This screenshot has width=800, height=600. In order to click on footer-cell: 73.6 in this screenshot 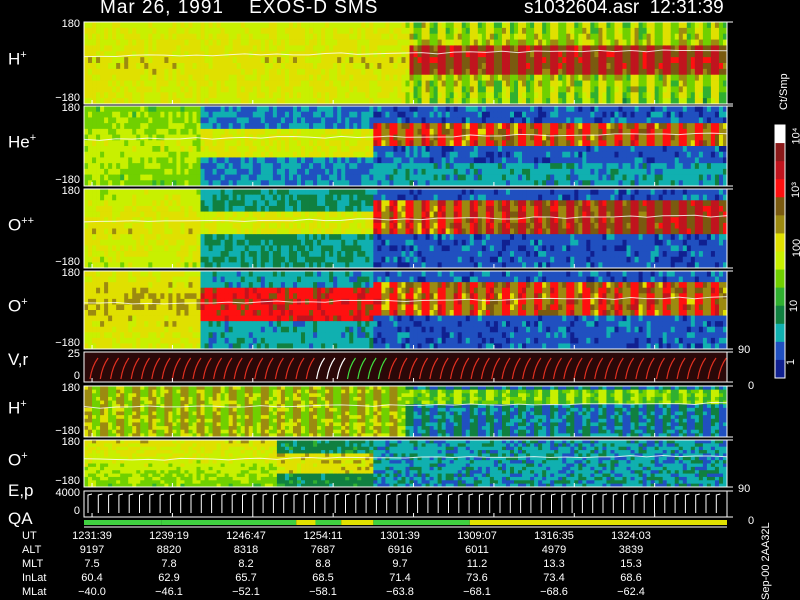, I will do `click(477, 578)`.